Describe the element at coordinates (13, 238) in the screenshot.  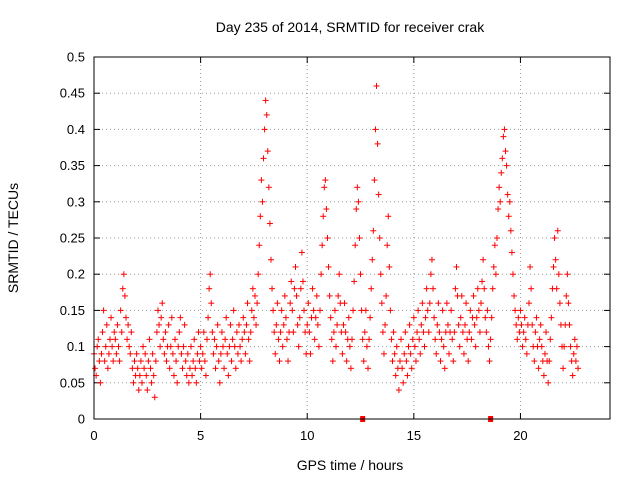
I see `y-axis-label: SRMTID / TECUs` at that location.